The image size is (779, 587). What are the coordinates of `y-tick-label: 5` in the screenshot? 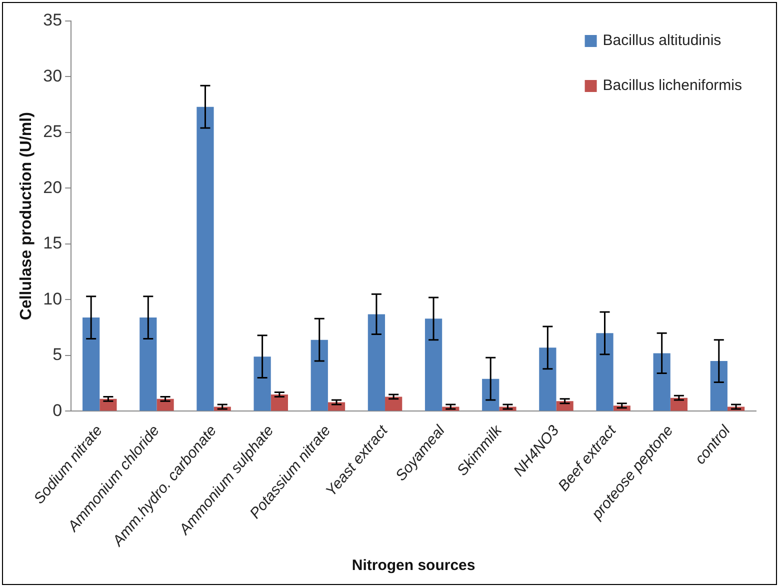 It's located at (57, 354).